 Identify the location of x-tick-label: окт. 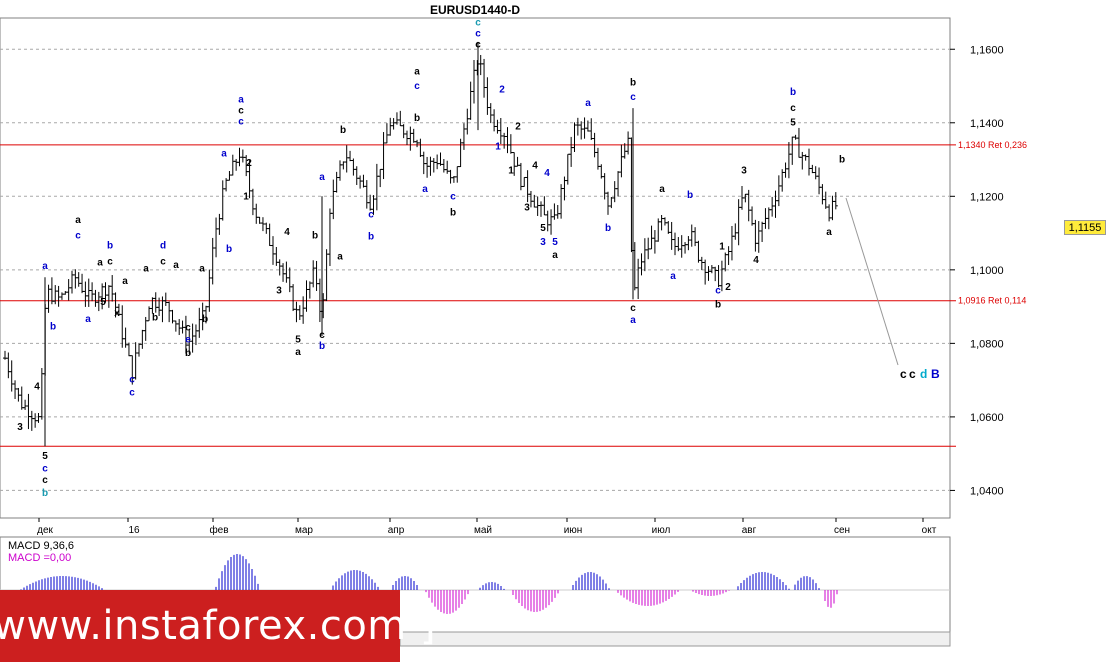
(929, 530).